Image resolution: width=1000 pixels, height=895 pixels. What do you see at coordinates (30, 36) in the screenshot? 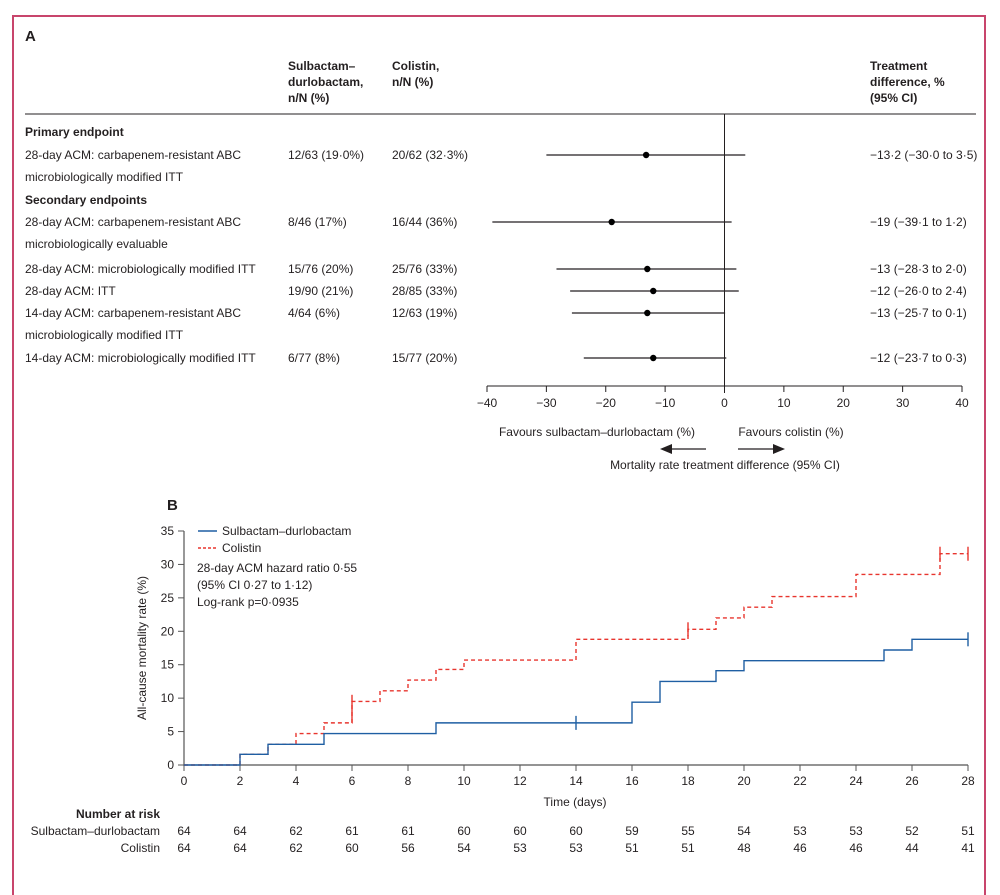
I see `panel-a-label: A` at bounding box center [30, 36].